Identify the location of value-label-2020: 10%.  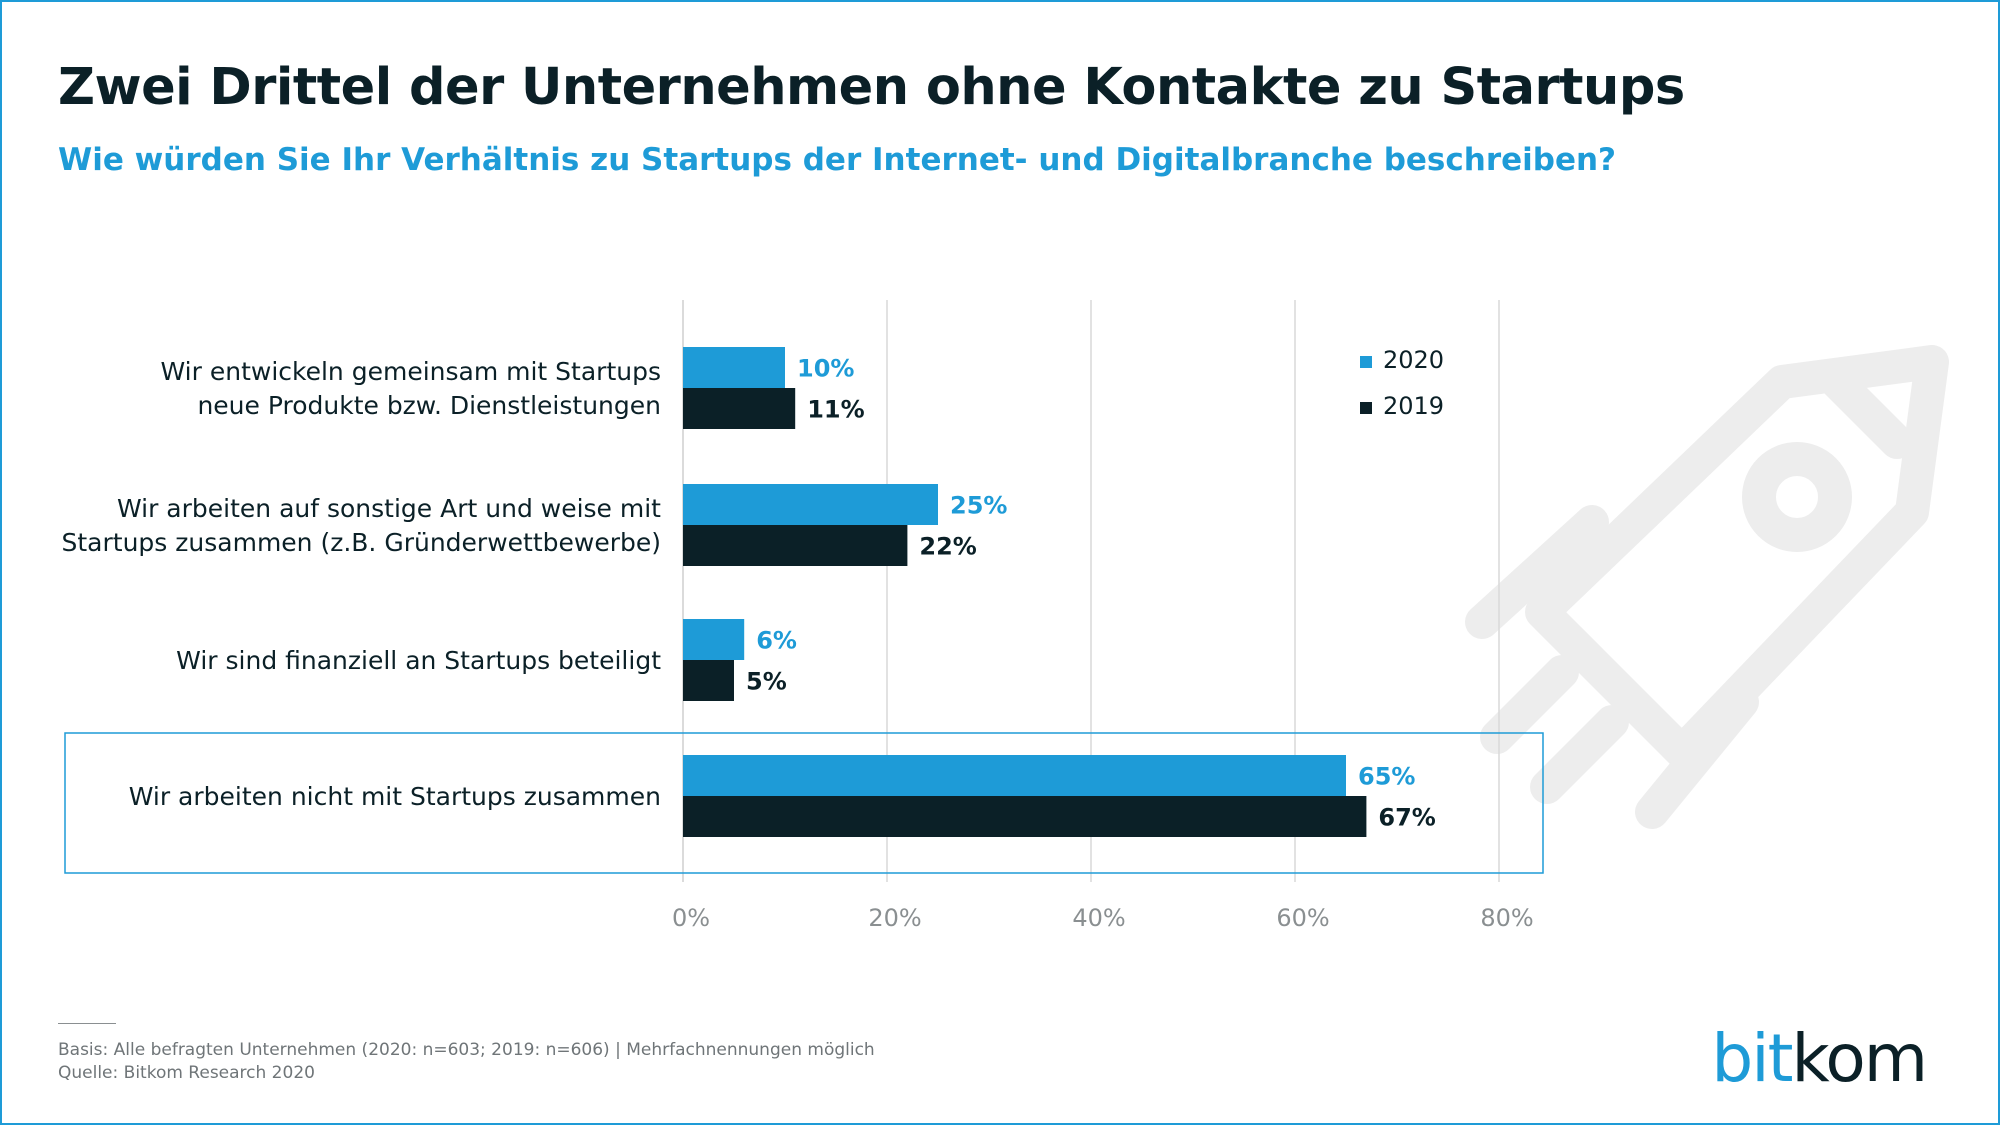
(825, 369).